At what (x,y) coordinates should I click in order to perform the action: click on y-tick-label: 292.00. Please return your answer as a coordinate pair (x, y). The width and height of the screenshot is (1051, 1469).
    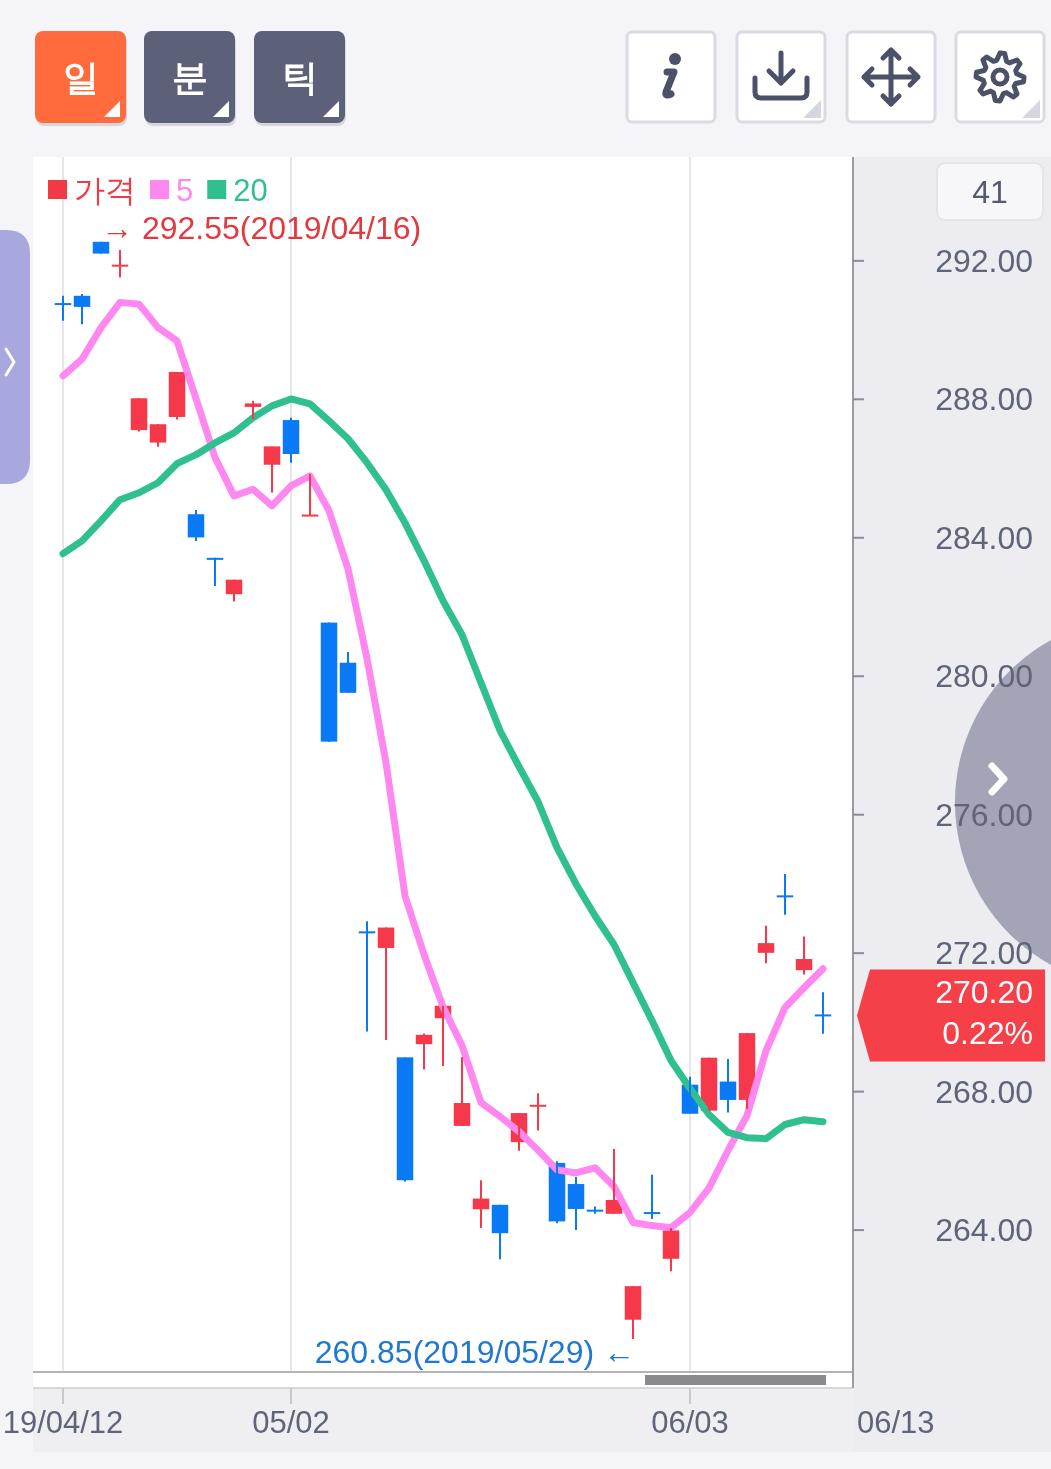
    Looking at the image, I should click on (984, 260).